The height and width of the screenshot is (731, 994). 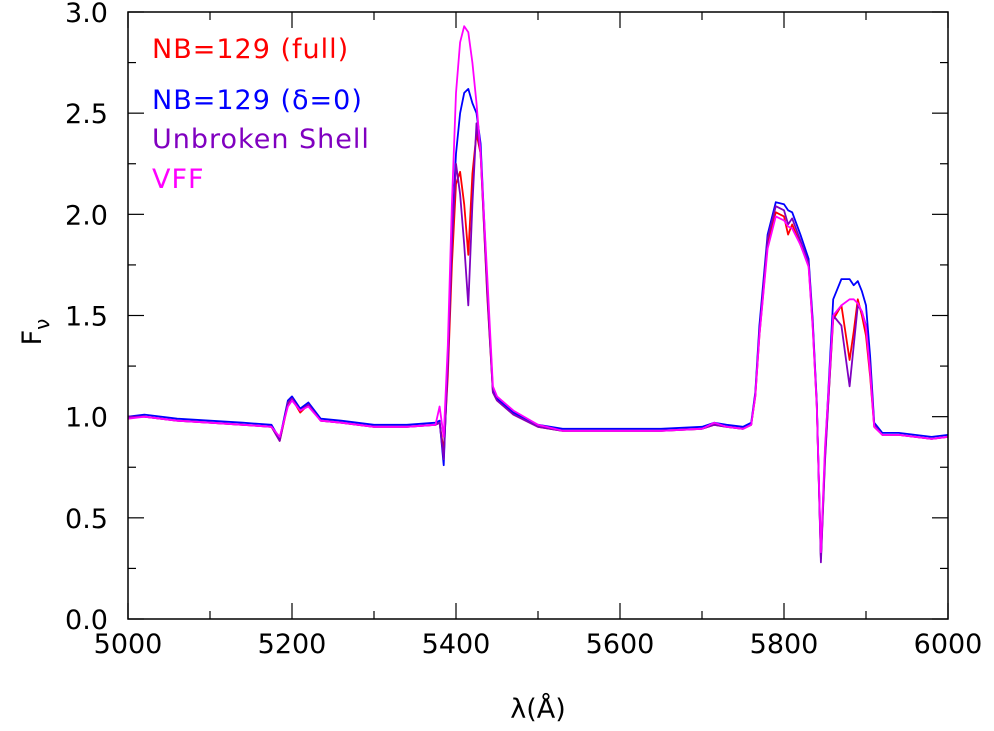 What do you see at coordinates (42, 324) in the screenshot?
I see `y-axis-label-sub: ν` at bounding box center [42, 324].